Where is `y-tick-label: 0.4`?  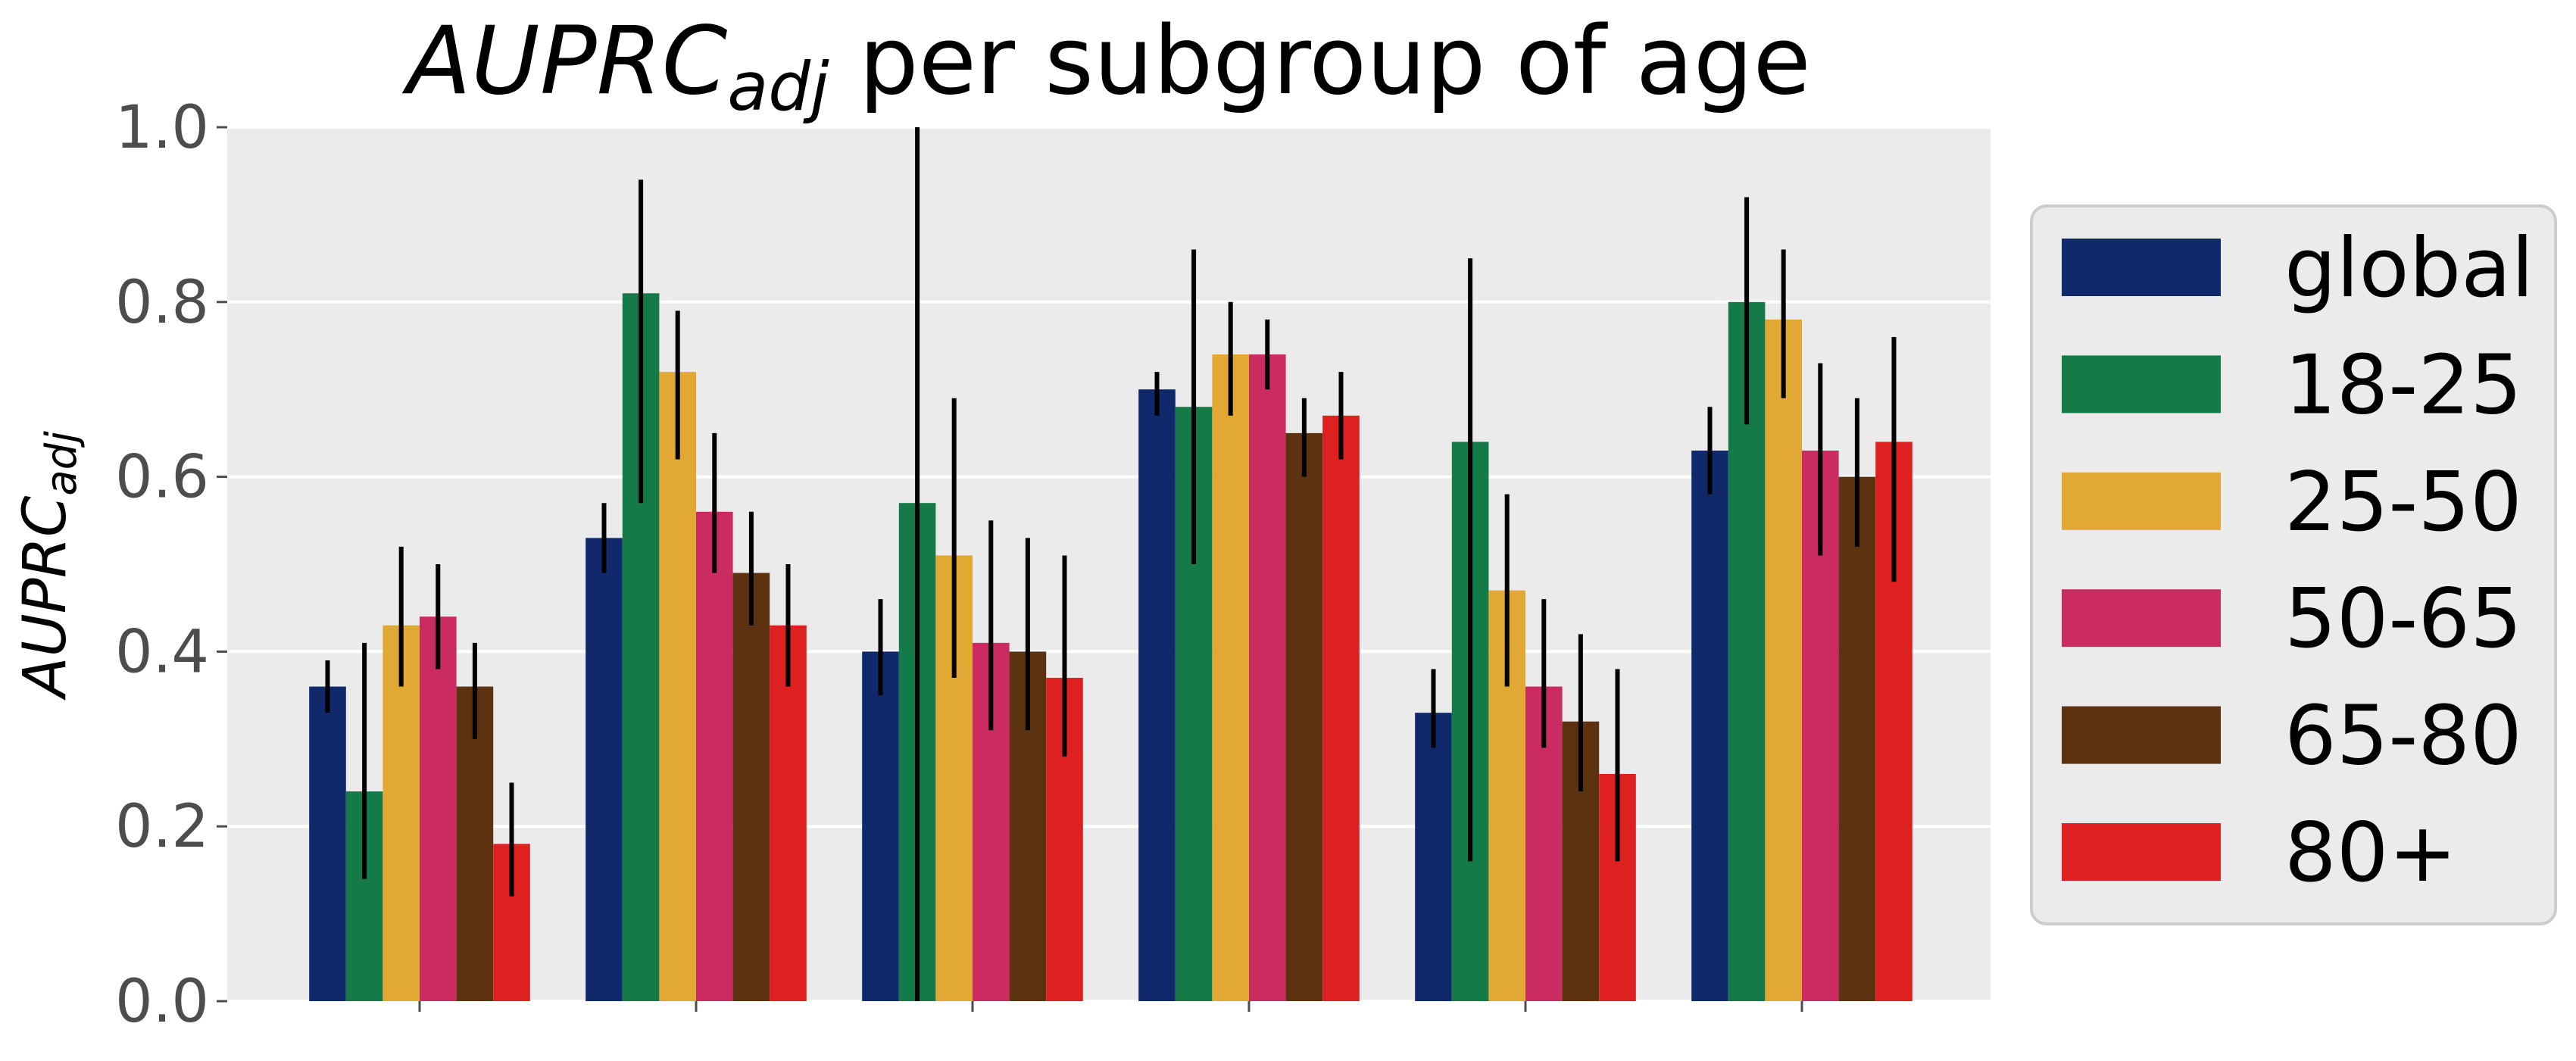
y-tick-label: 0.4 is located at coordinates (162, 652).